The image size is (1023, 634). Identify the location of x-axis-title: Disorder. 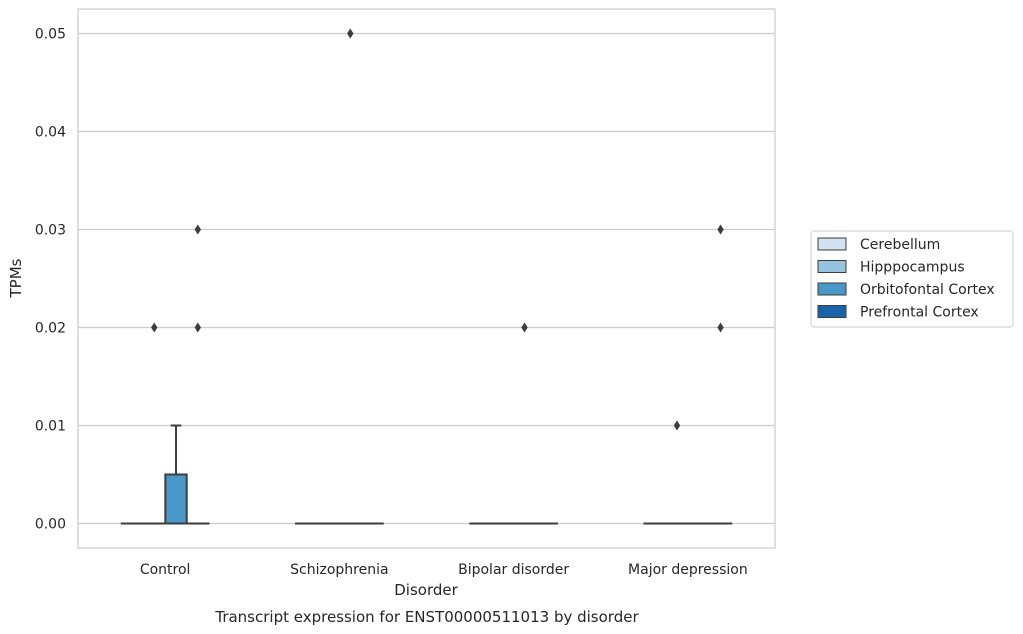
(426, 590).